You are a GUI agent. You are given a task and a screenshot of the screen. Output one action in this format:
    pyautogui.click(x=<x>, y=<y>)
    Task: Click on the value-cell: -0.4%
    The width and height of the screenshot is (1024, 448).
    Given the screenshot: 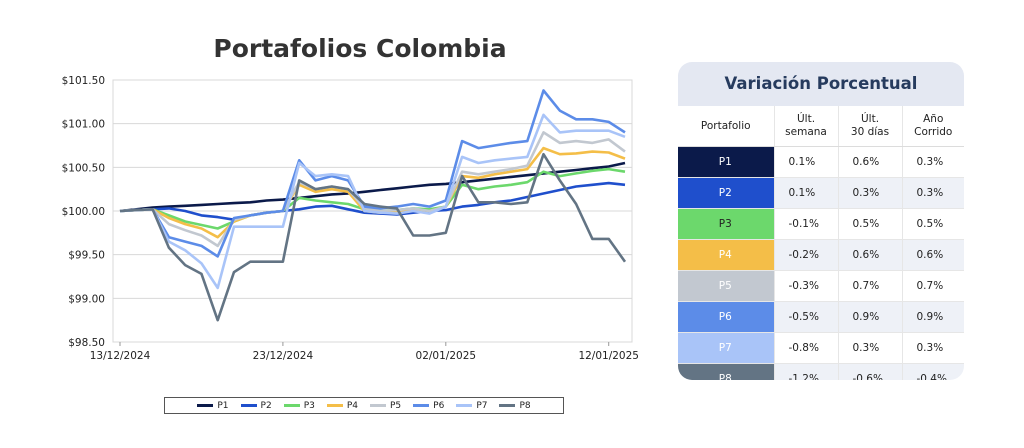 What is the action you would take?
    pyautogui.click(x=932, y=371)
    